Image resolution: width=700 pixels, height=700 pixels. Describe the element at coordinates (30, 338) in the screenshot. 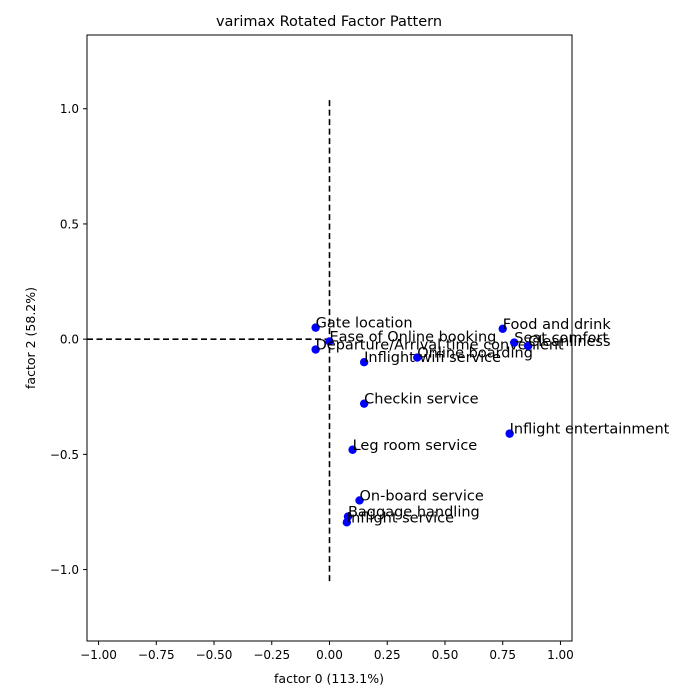

I see `y-axis-label: factor 2 (58.2%)` at that location.